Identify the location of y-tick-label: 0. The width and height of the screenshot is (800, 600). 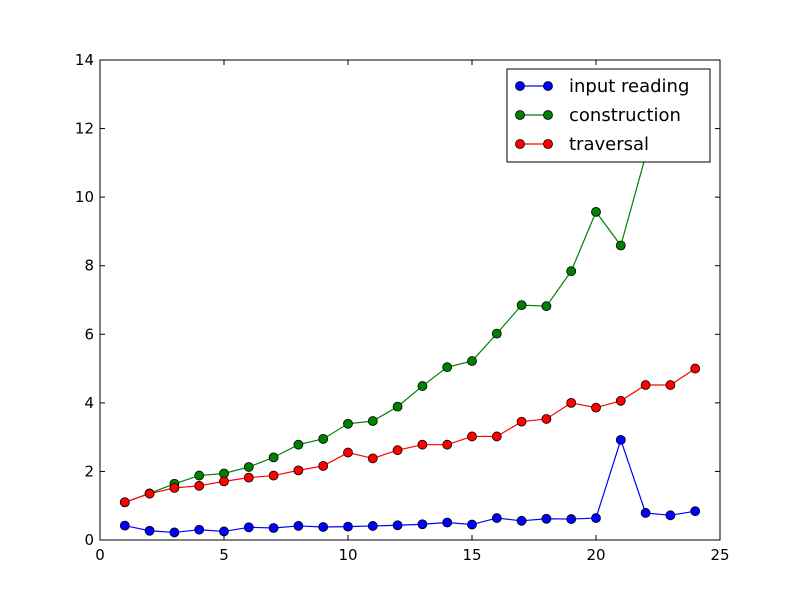
(89, 540).